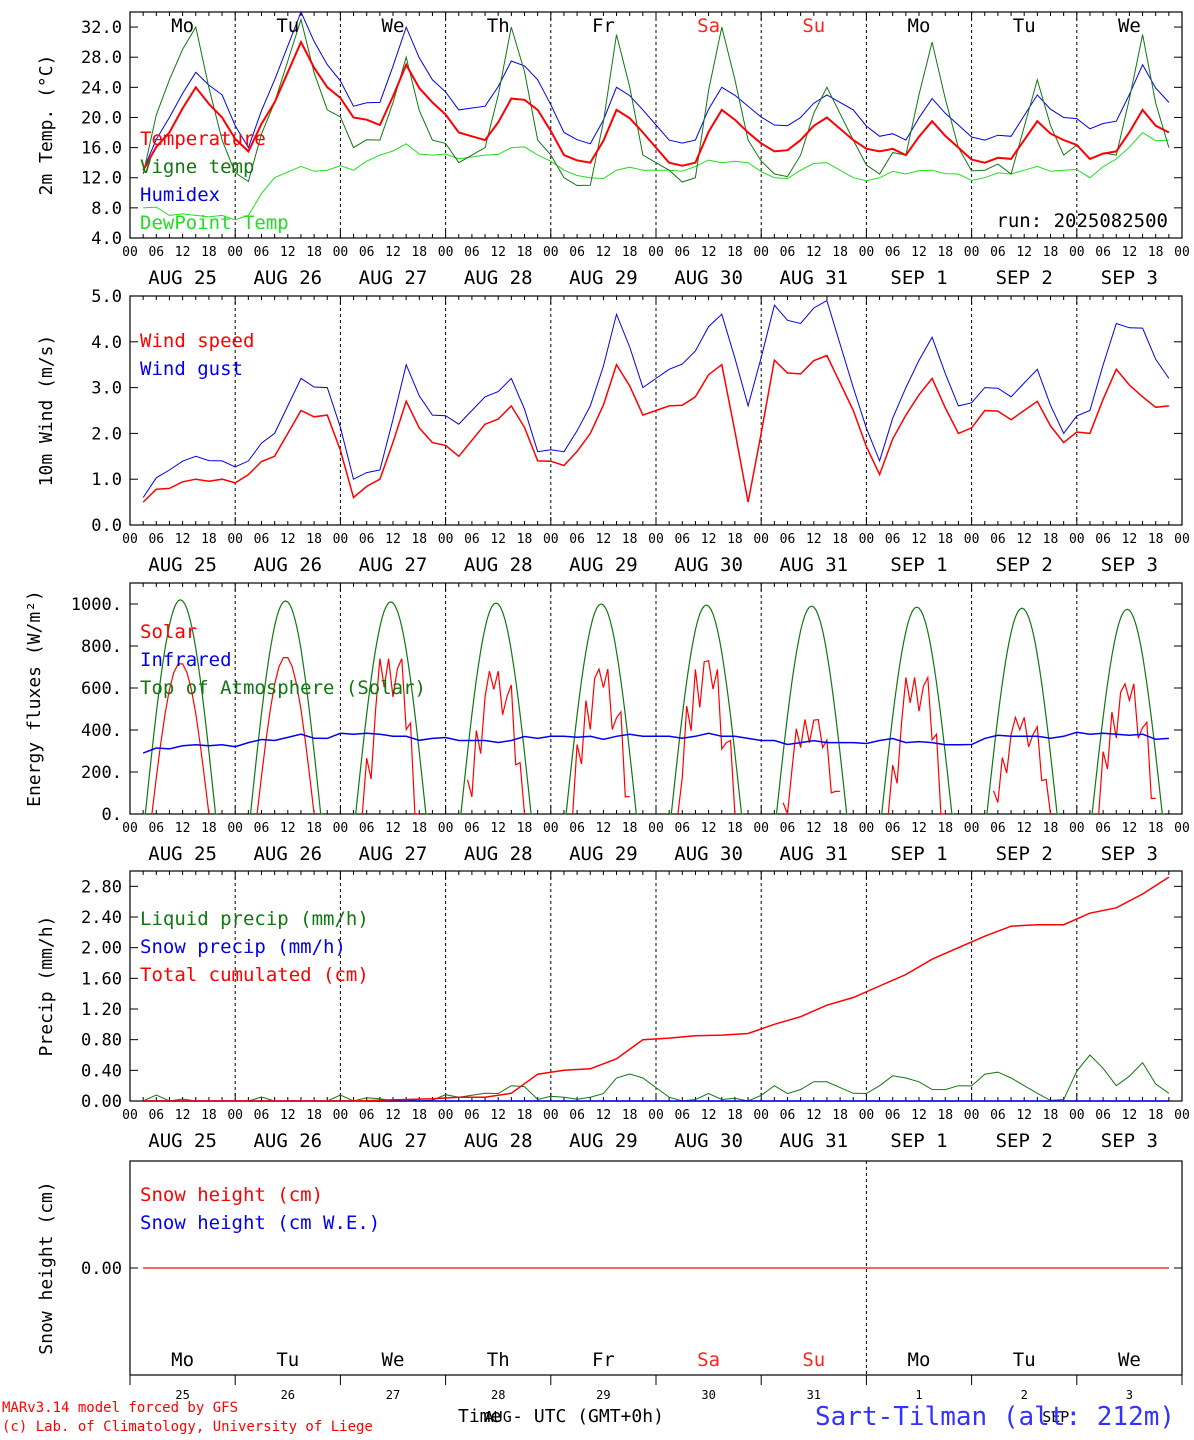 This screenshot has width=1194, height=1440. What do you see at coordinates (243, 947) in the screenshot?
I see `legend-entry: Snow precip (mm/h)` at bounding box center [243, 947].